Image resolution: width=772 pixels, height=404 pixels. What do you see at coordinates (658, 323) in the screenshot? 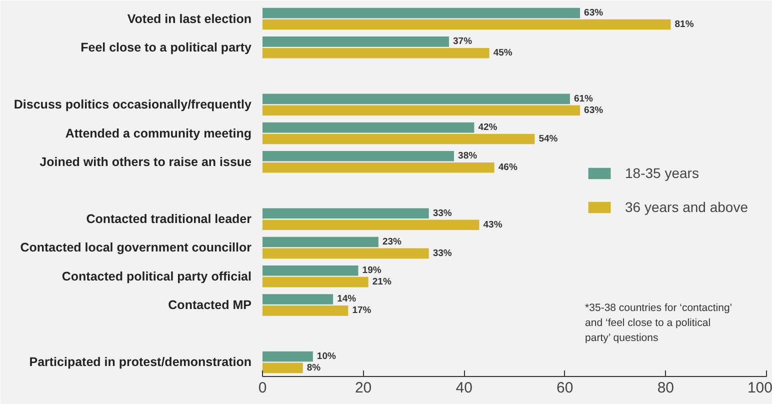
I see `annotation: *35-38 countries for ‘contacting’ and ‘feel close to a political party’ questions` at bounding box center [658, 323].